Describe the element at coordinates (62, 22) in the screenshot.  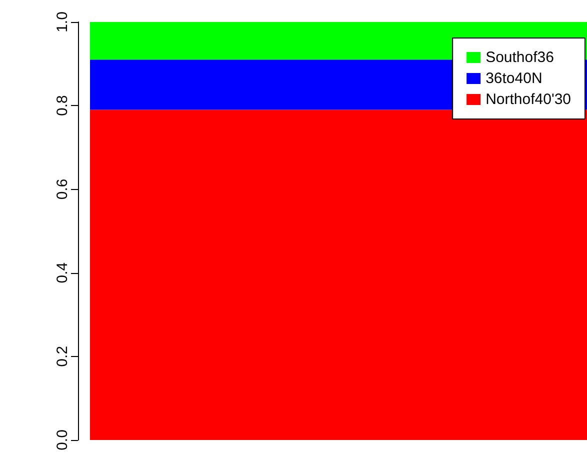
I see `y-tick-label: 1.0` at that location.